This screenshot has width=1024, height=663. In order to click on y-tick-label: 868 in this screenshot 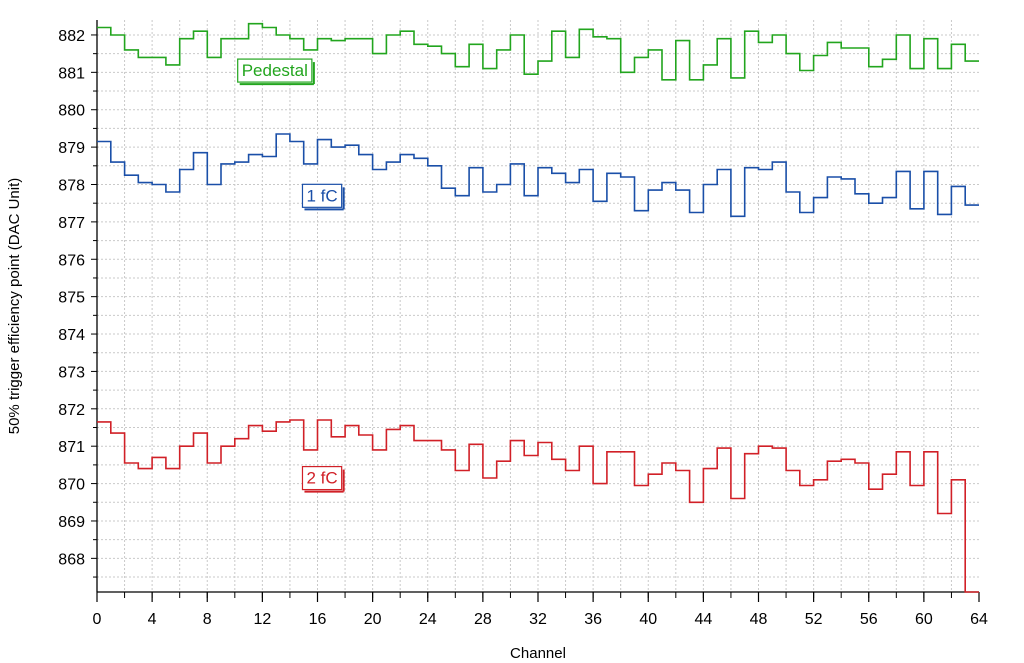, I will do `click(71, 559)`.